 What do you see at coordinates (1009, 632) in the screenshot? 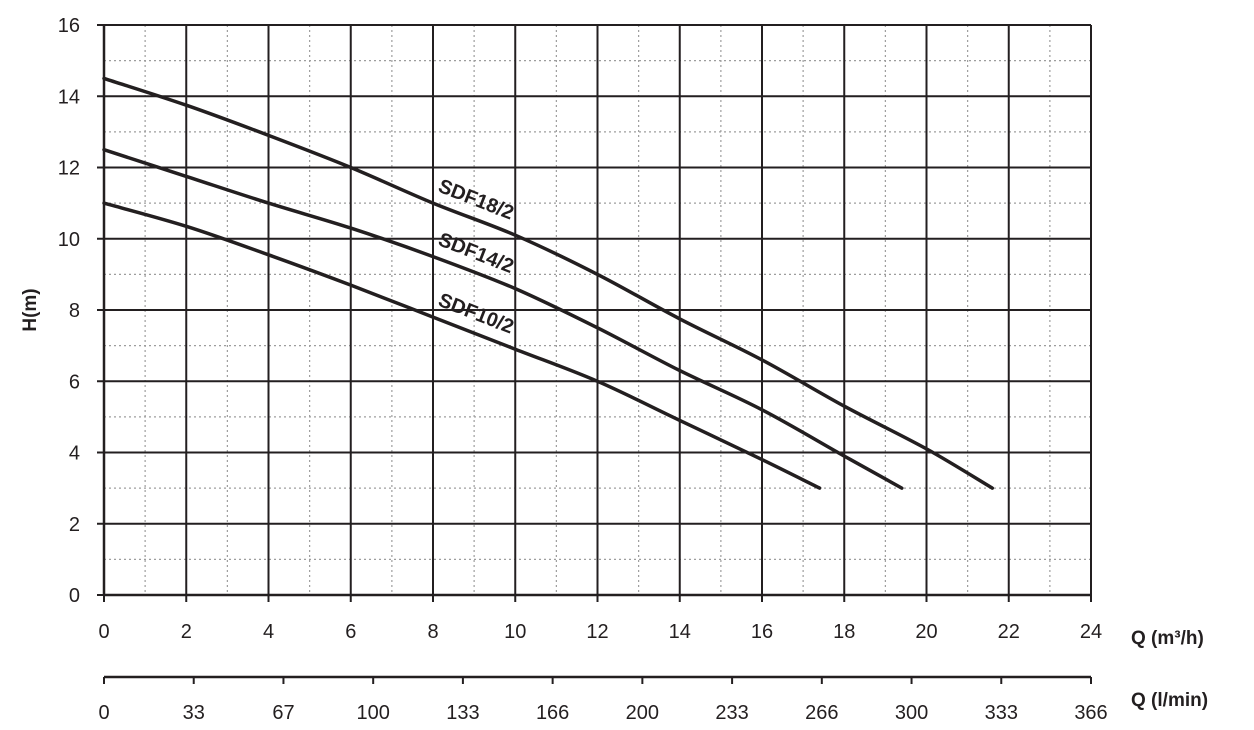
I see `x-tick-label: 22` at bounding box center [1009, 632].